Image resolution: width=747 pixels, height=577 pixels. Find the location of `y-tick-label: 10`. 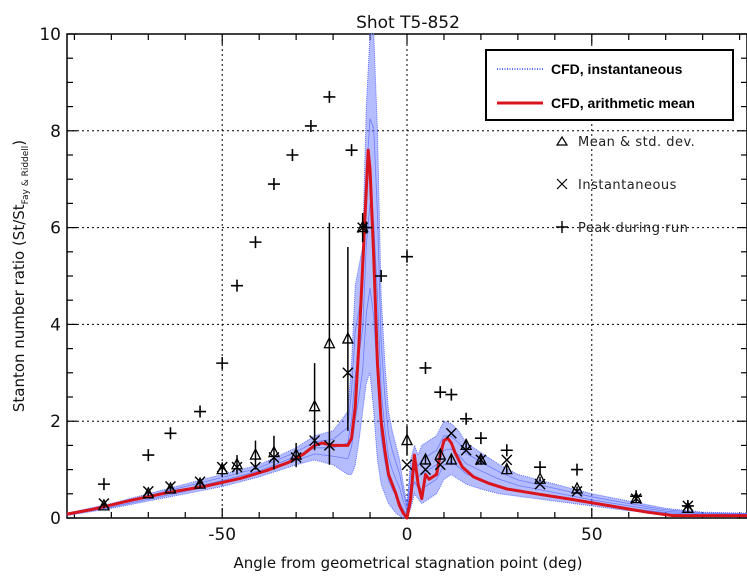

y-tick-label: 10 is located at coordinates (50, 35).